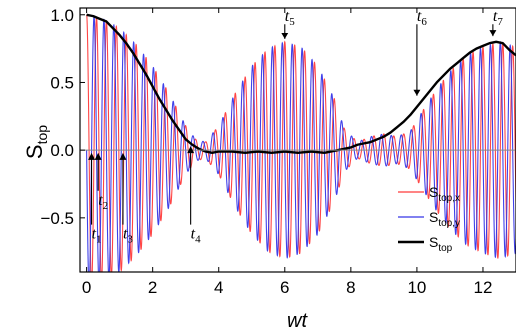 The height and width of the screenshot is (331, 516). Describe the element at coordinates (297, 320) in the screenshot. I see `x-axis-label: wt` at that location.